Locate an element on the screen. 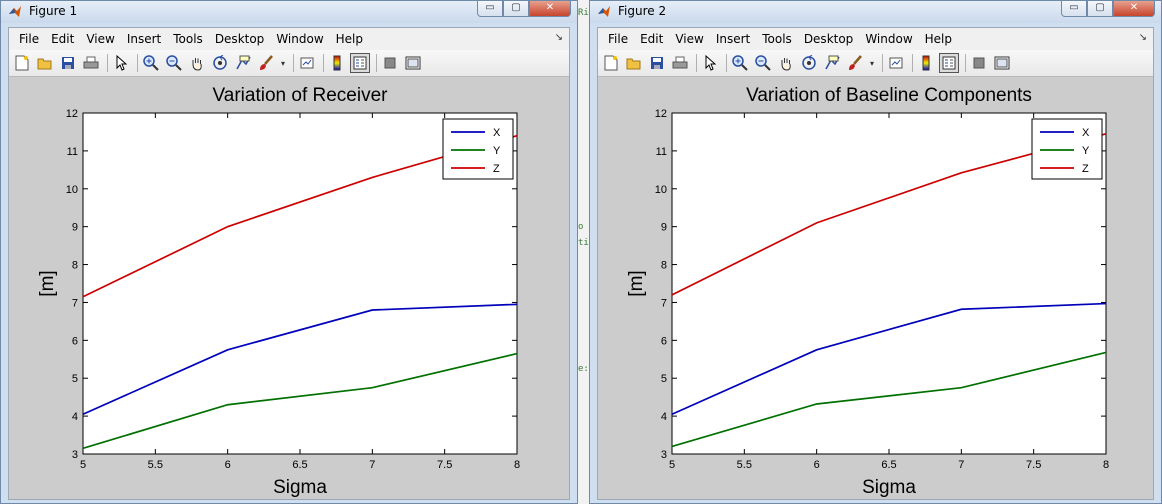 This screenshot has height=504, width=1162. legend-box is located at coordinates (478, 149).